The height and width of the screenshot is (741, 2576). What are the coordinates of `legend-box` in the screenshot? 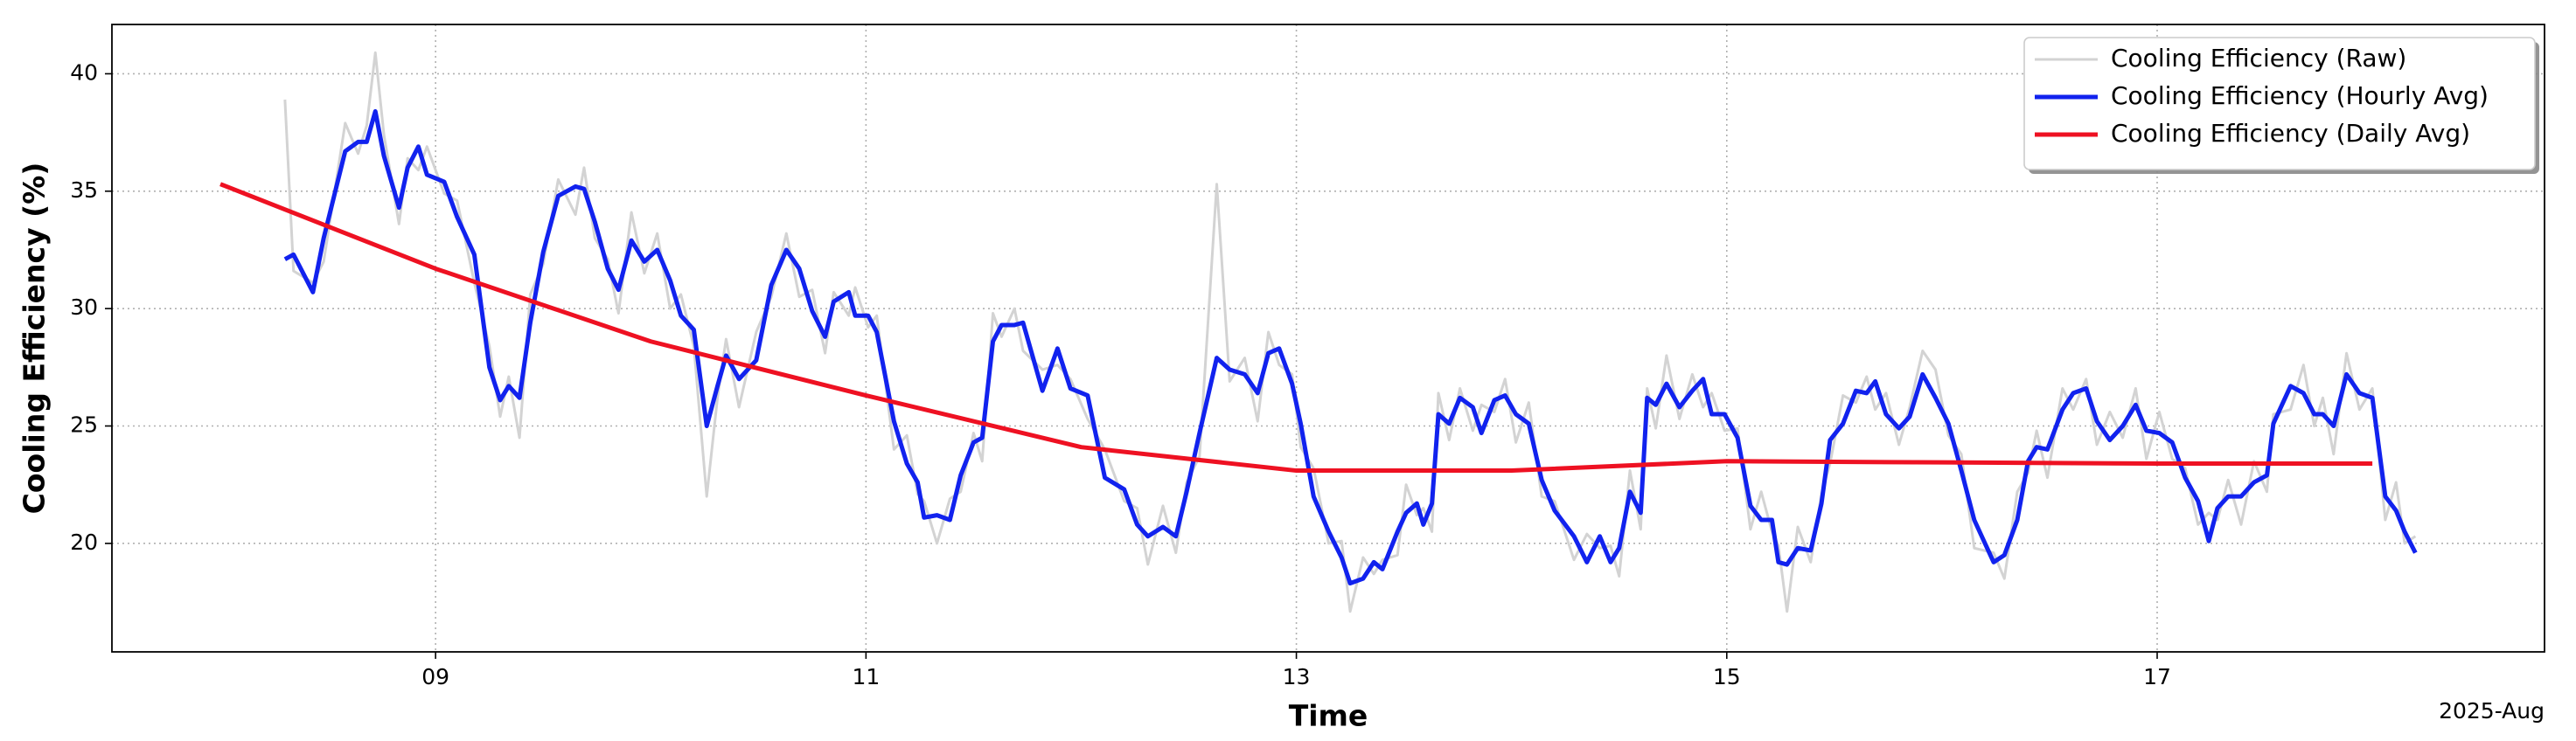 It's located at (2279, 103).